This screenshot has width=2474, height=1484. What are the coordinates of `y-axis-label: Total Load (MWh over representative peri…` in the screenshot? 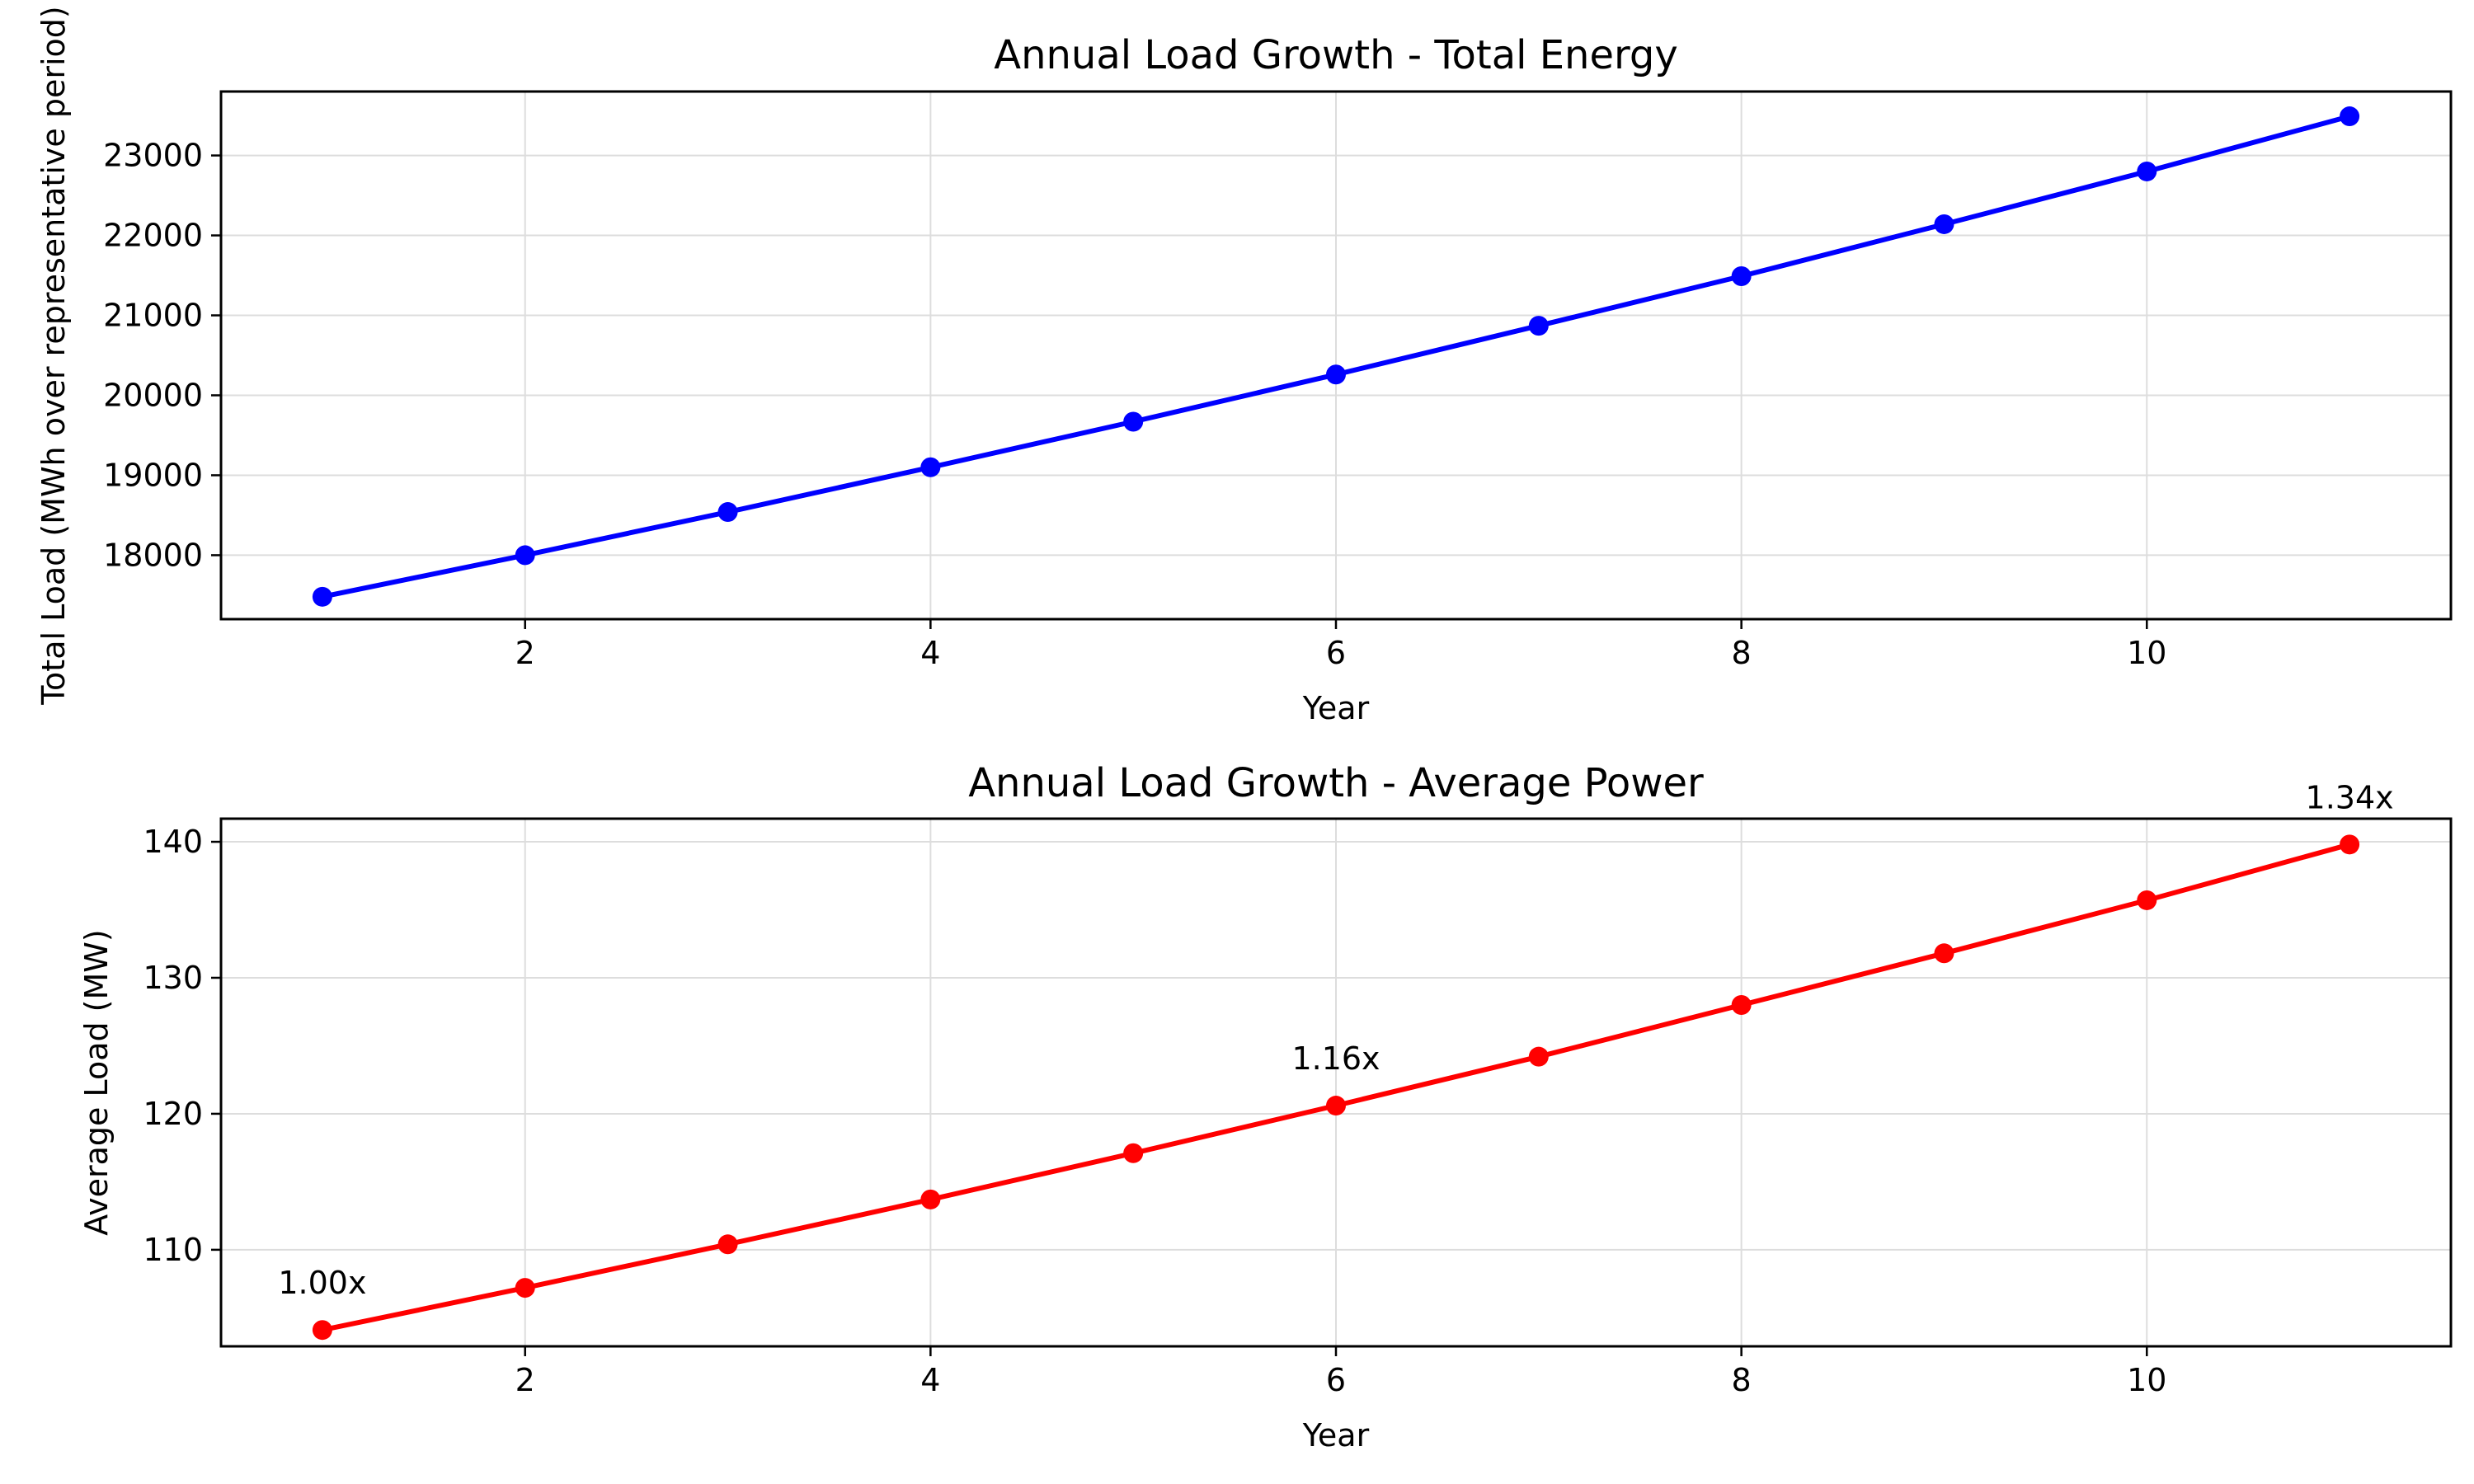 It's located at (53, 355).